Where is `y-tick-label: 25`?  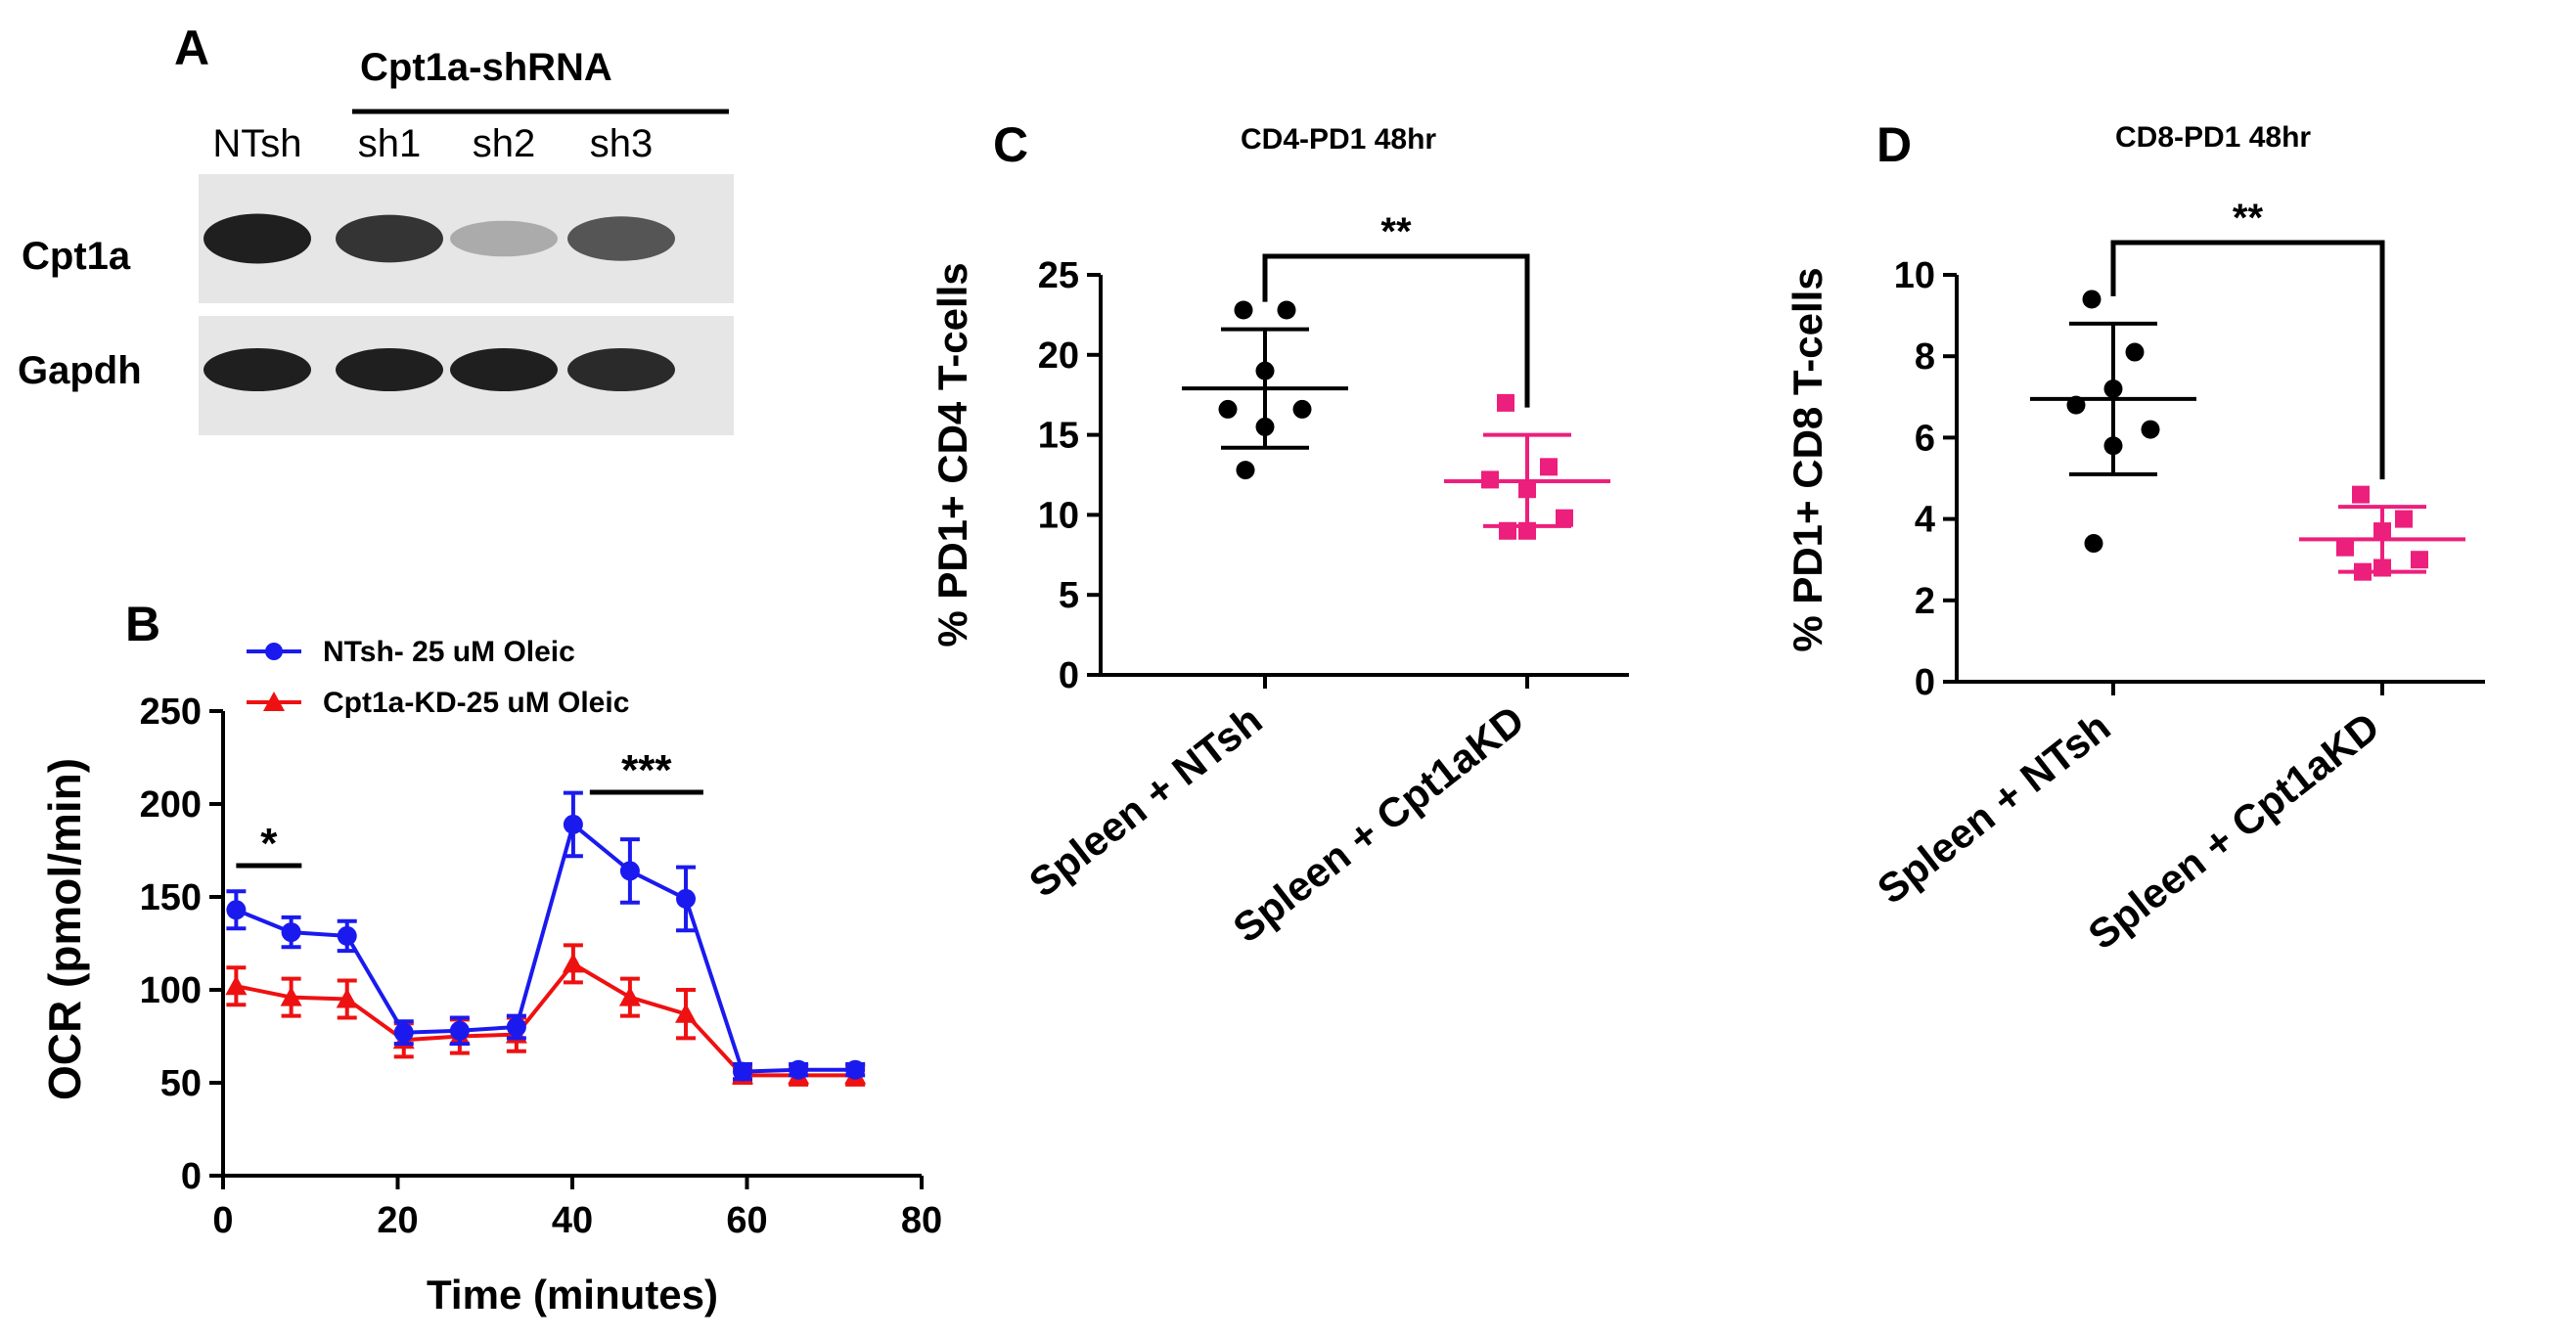 y-tick-label: 25 is located at coordinates (1058, 275).